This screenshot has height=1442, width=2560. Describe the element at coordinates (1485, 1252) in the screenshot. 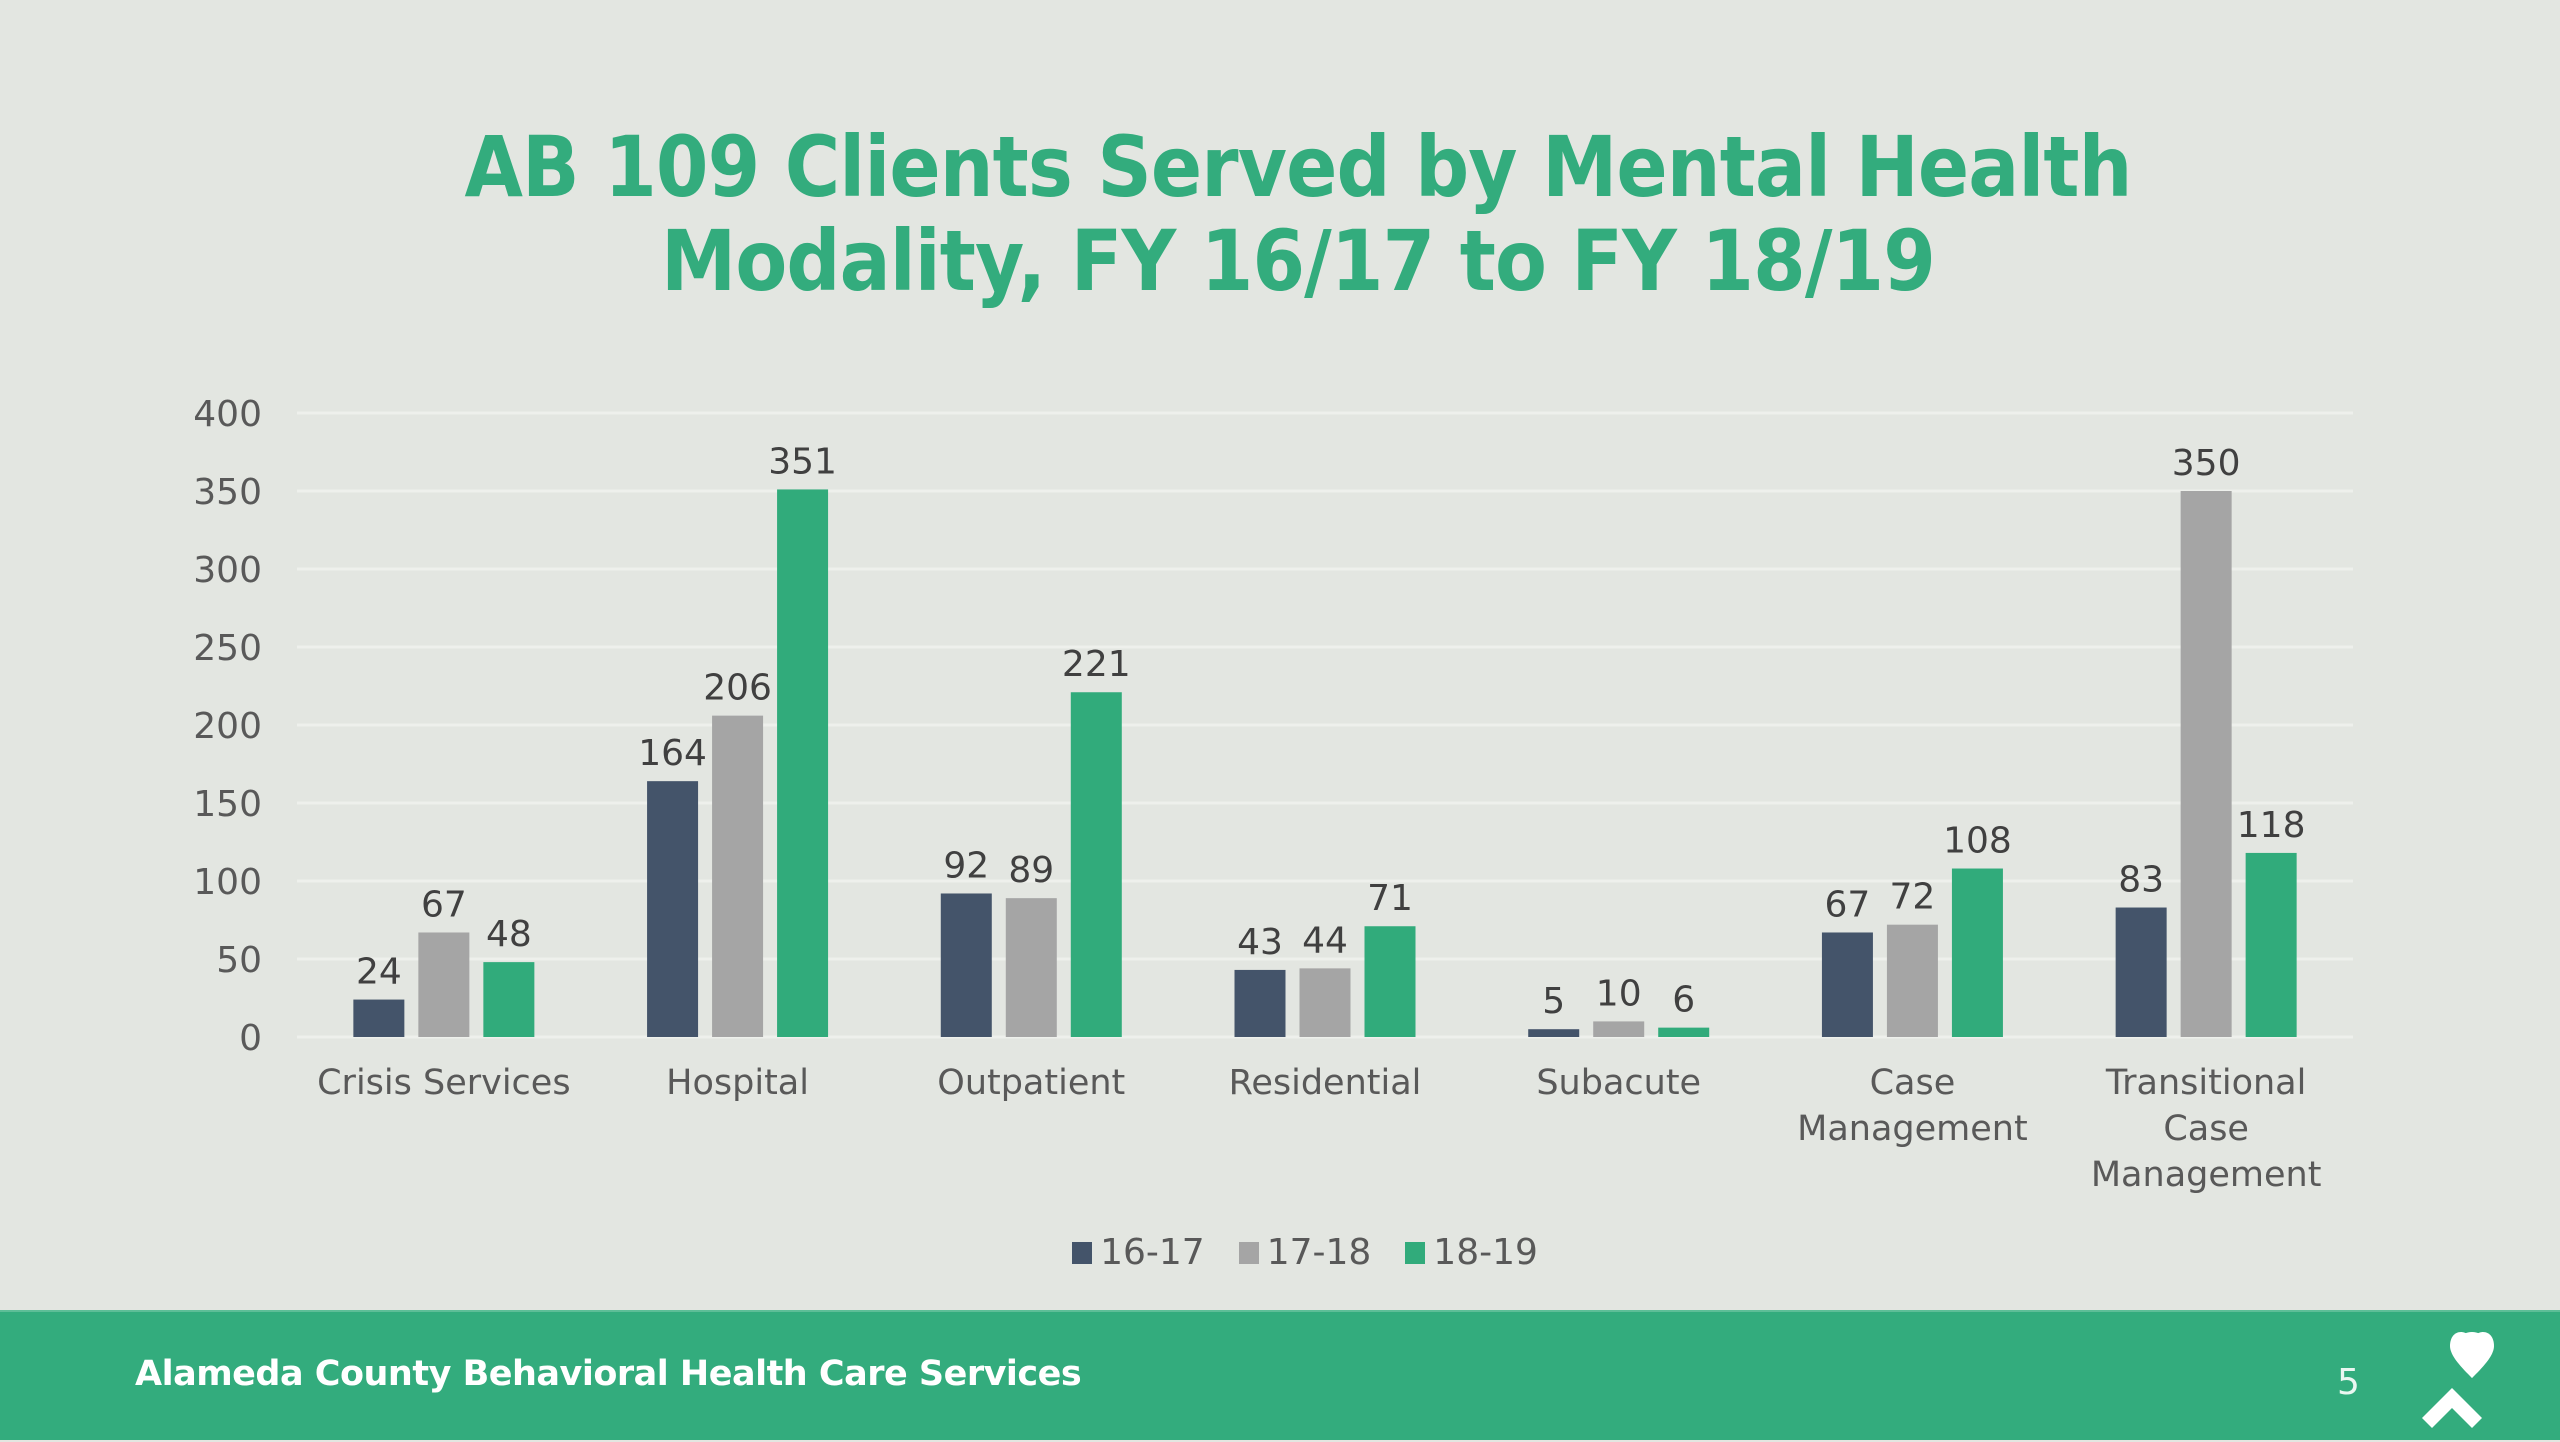

I see `legend-label: 18-19` at that location.